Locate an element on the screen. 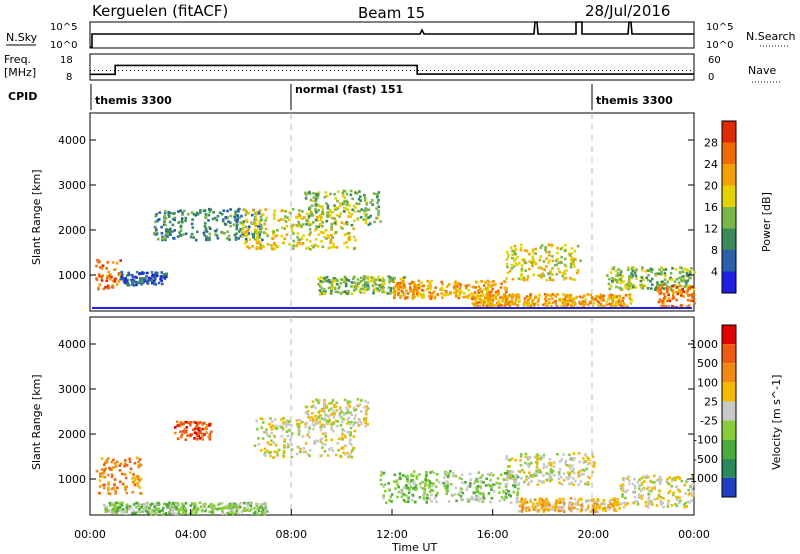 Image resolution: width=800 pixels, height=554 pixels. power-colorbar-tick: 12 is located at coordinates (711, 229).